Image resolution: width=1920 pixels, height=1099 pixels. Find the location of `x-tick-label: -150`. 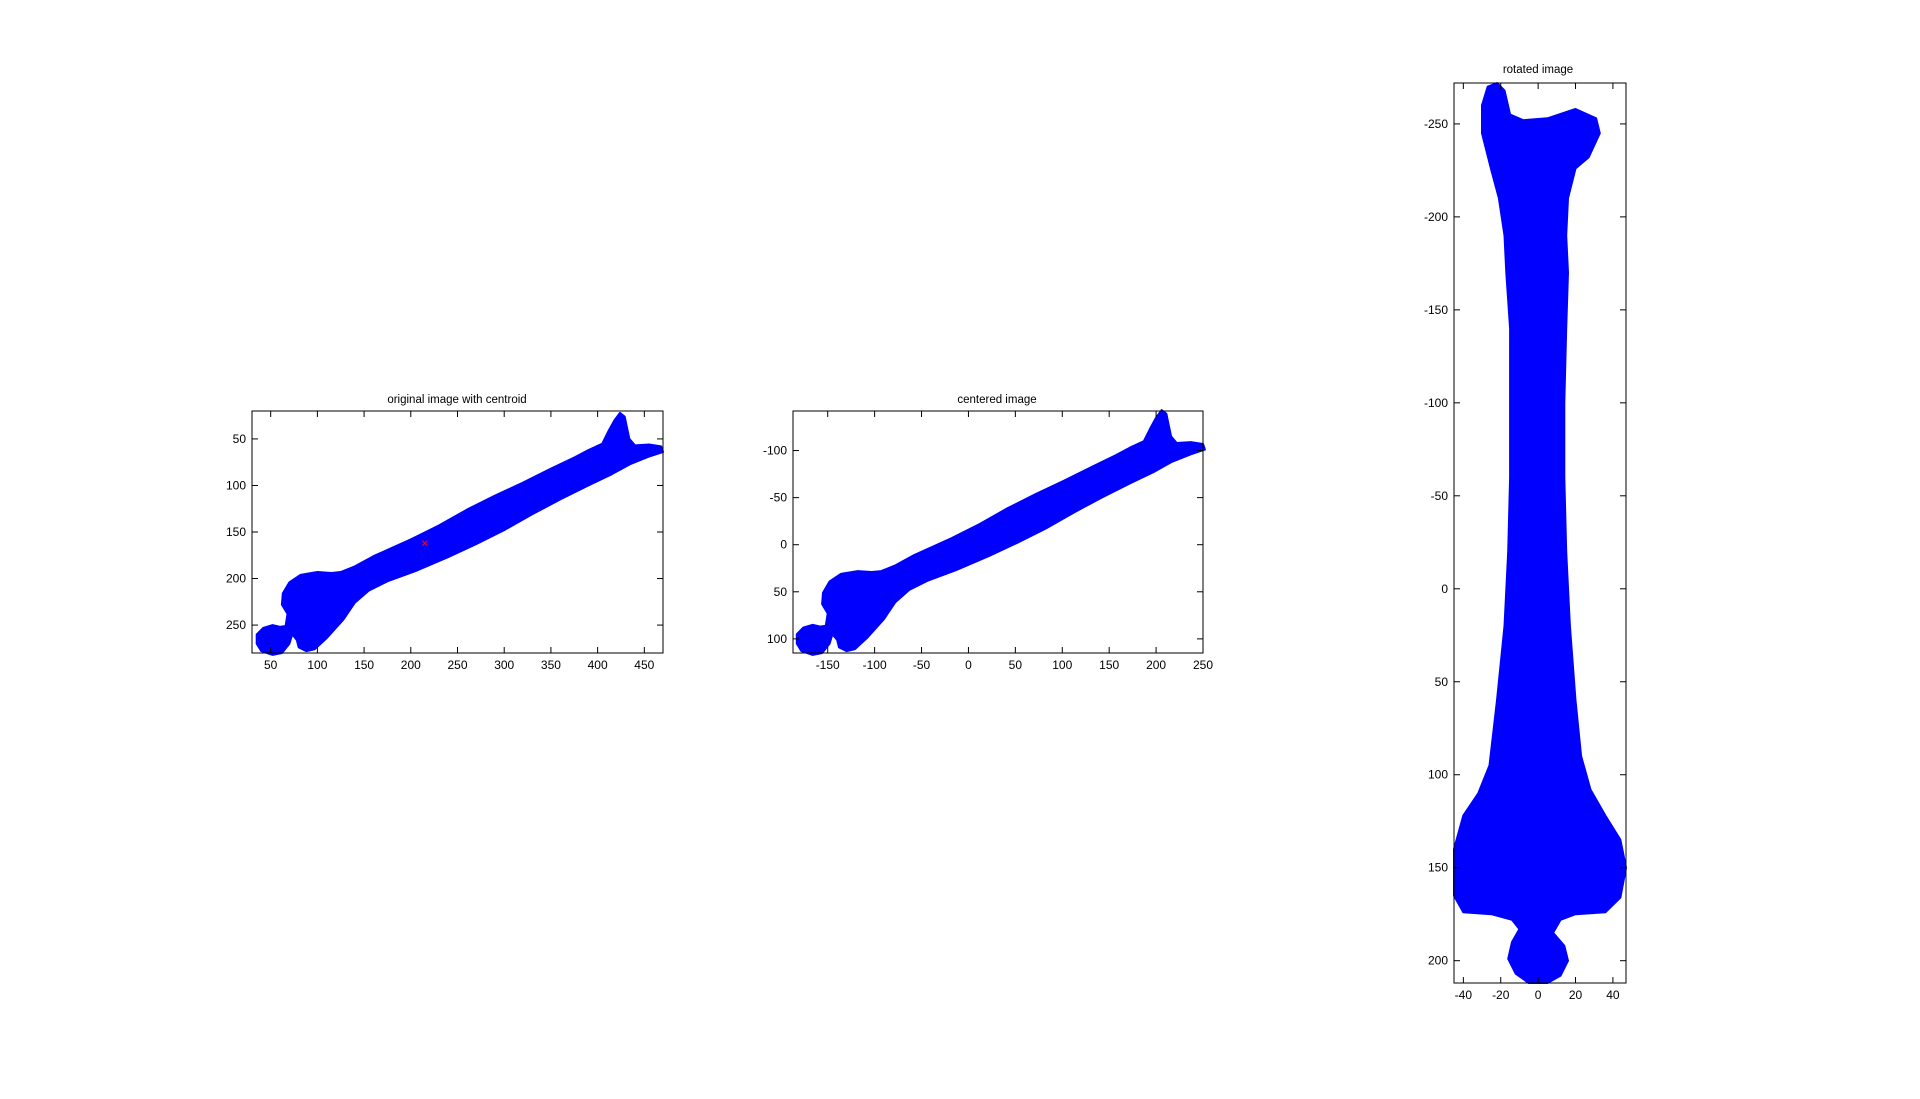

x-tick-label: -150 is located at coordinates (828, 665).